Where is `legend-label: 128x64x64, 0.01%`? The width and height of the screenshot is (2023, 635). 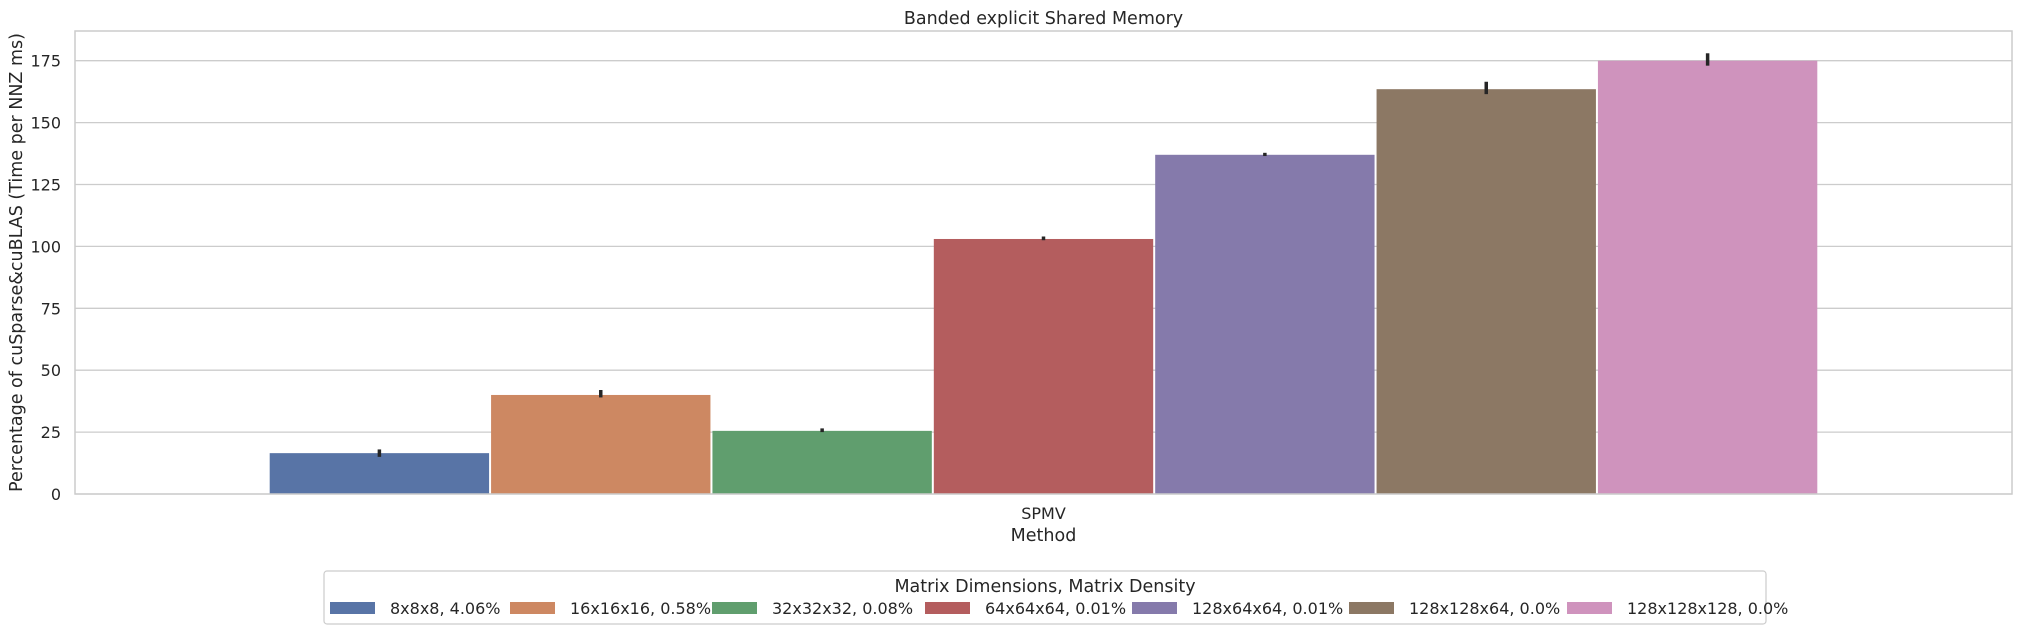 legend-label: 128x64x64, 0.01% is located at coordinates (1267, 608).